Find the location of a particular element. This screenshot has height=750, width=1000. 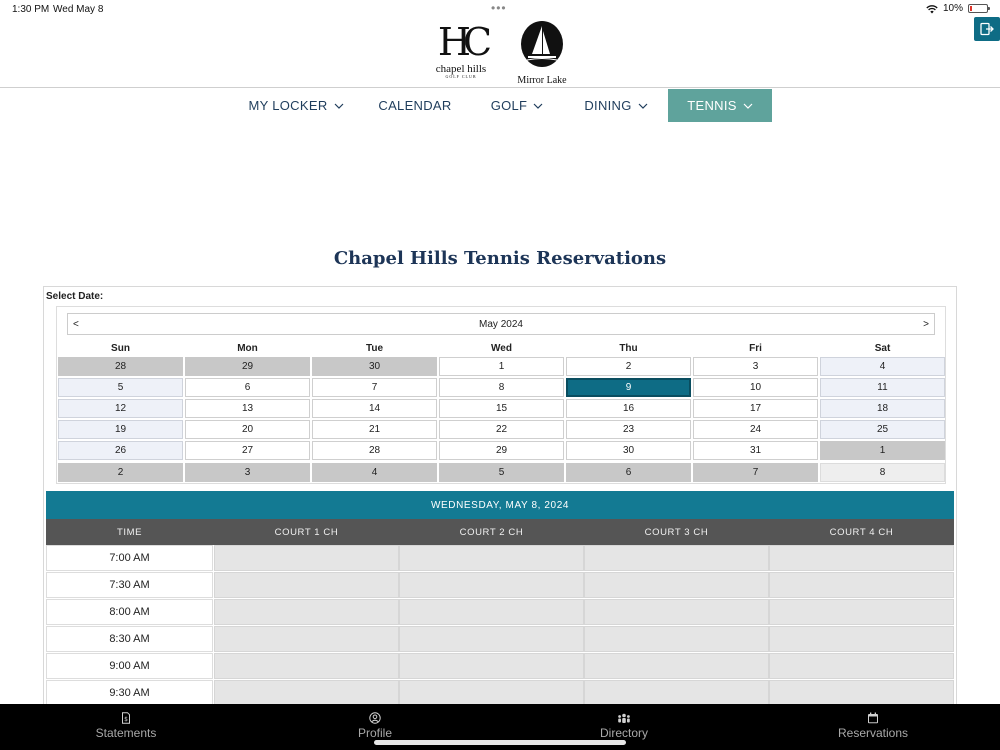

chapel-hills-logo: HC chapel hills GOLF CLUB is located at coordinates (461, 52).